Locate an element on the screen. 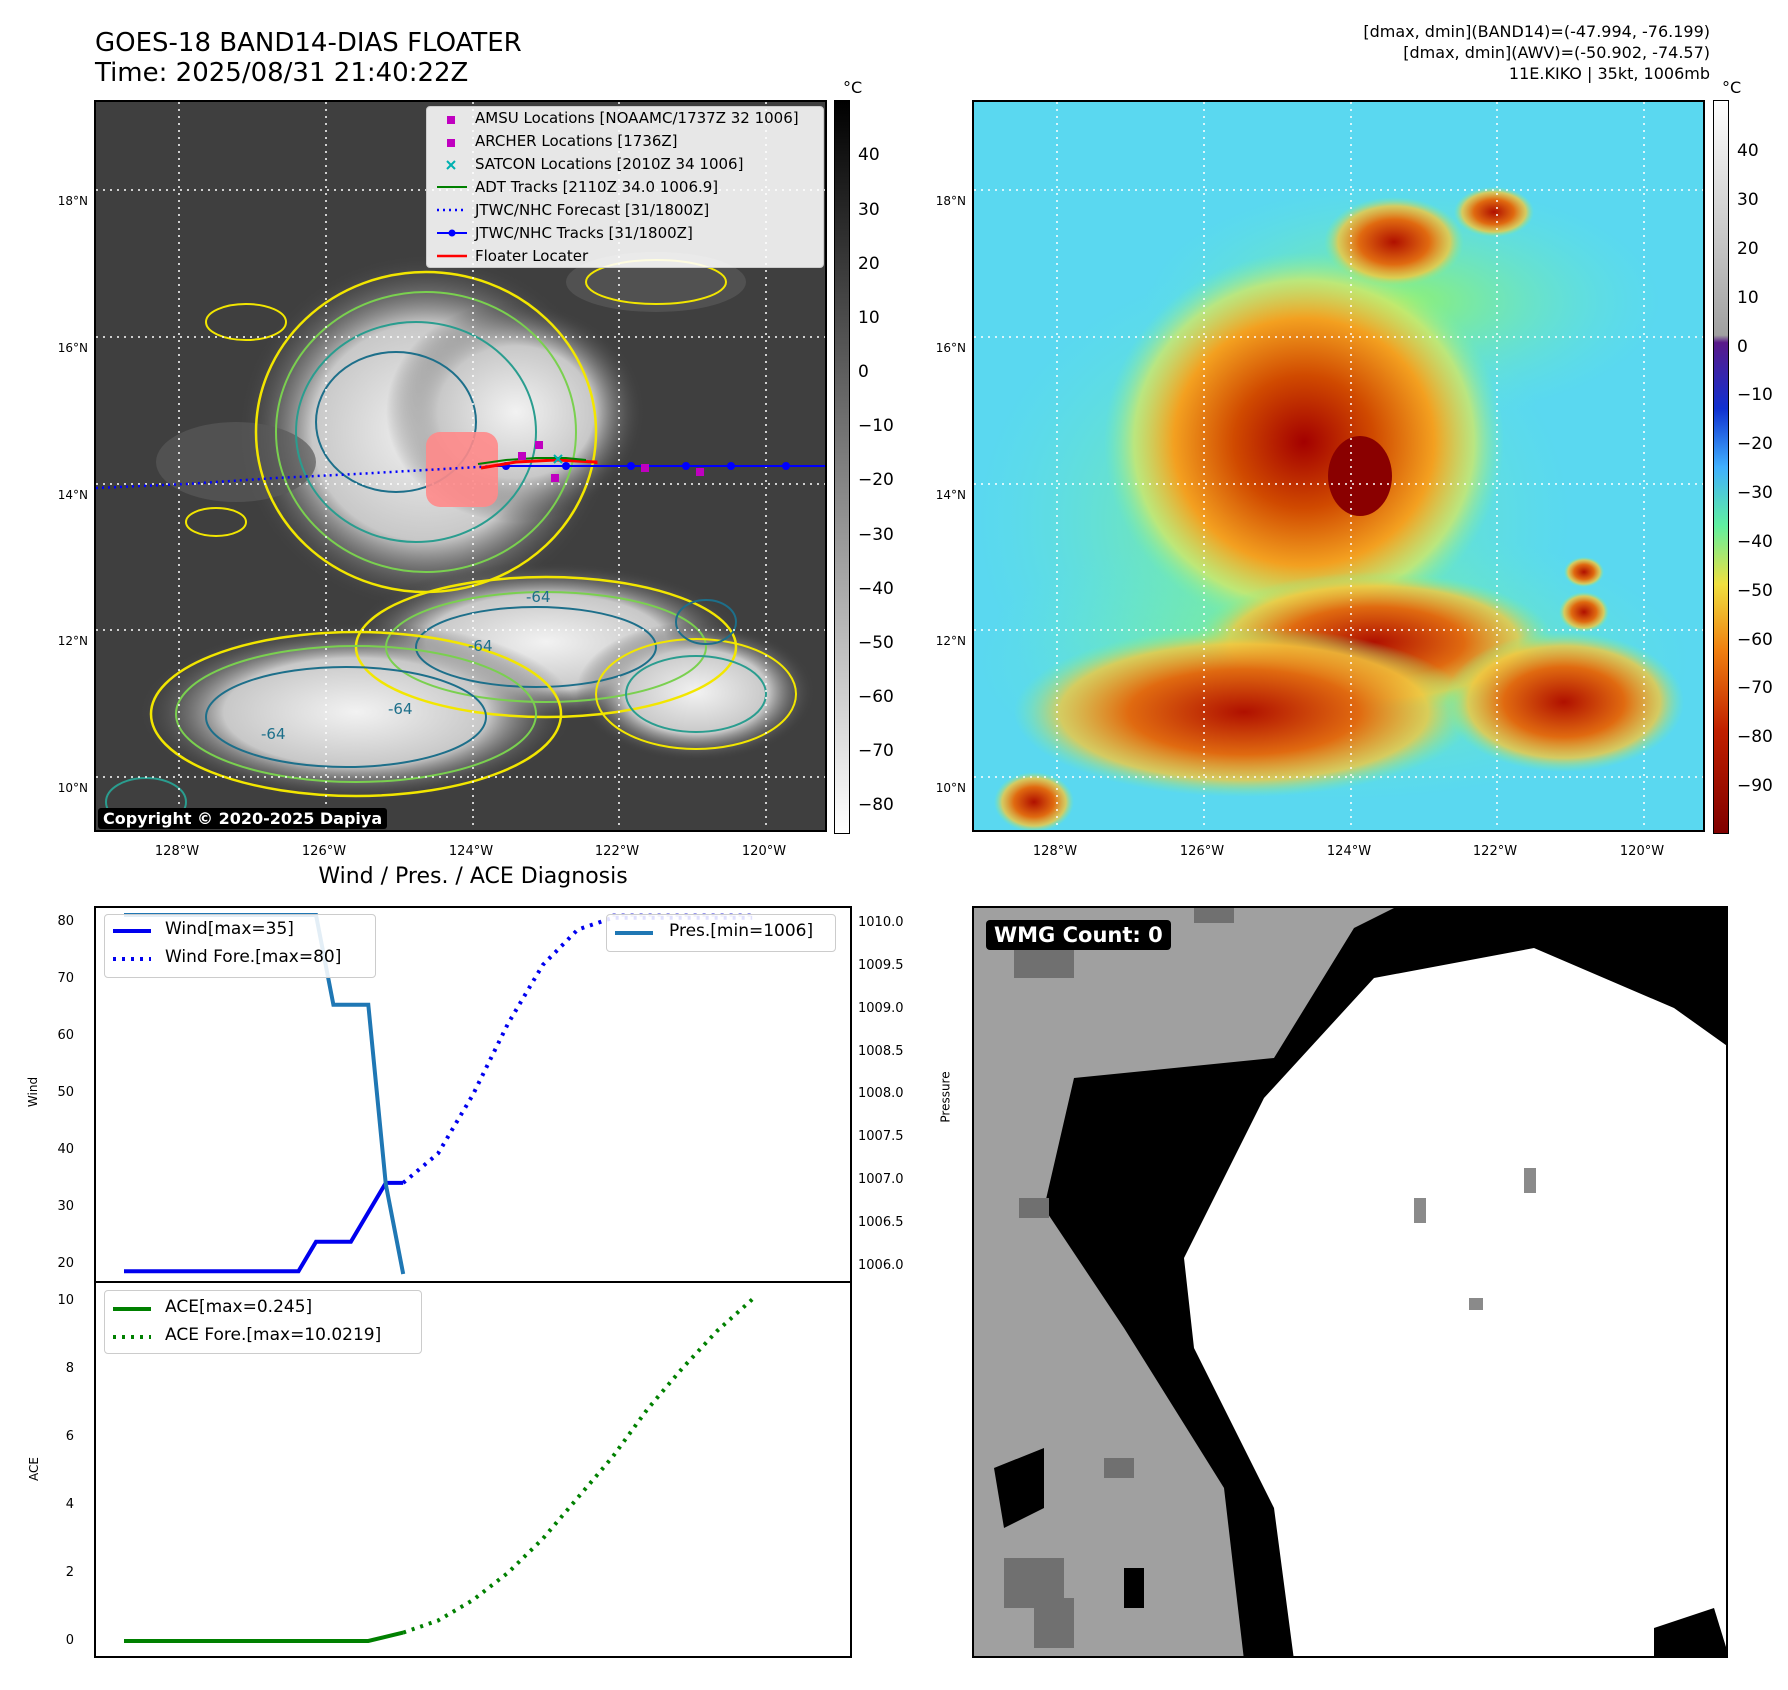  floater-box is located at coordinates (462, 469).